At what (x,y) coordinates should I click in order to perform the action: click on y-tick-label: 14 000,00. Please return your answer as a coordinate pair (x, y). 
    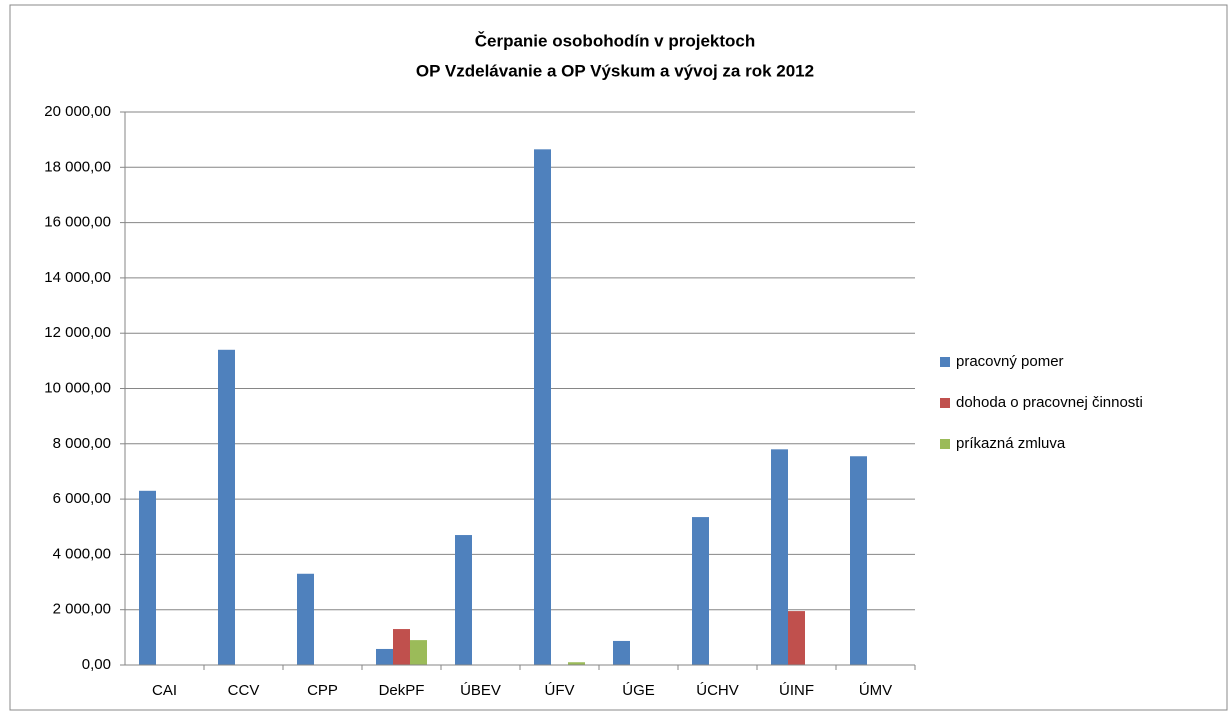
    Looking at the image, I should click on (77, 277).